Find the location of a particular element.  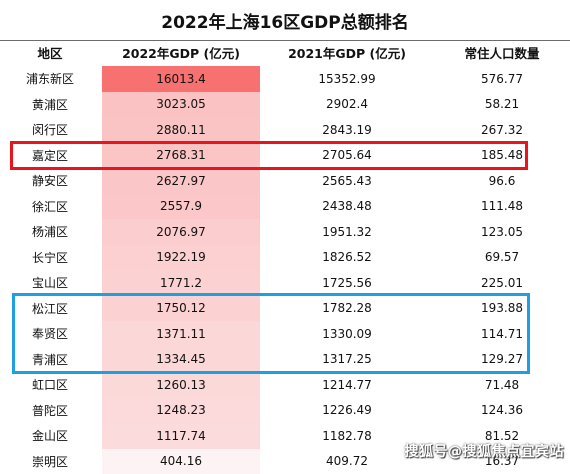

population-cell: 193.88 is located at coordinates (502, 309).